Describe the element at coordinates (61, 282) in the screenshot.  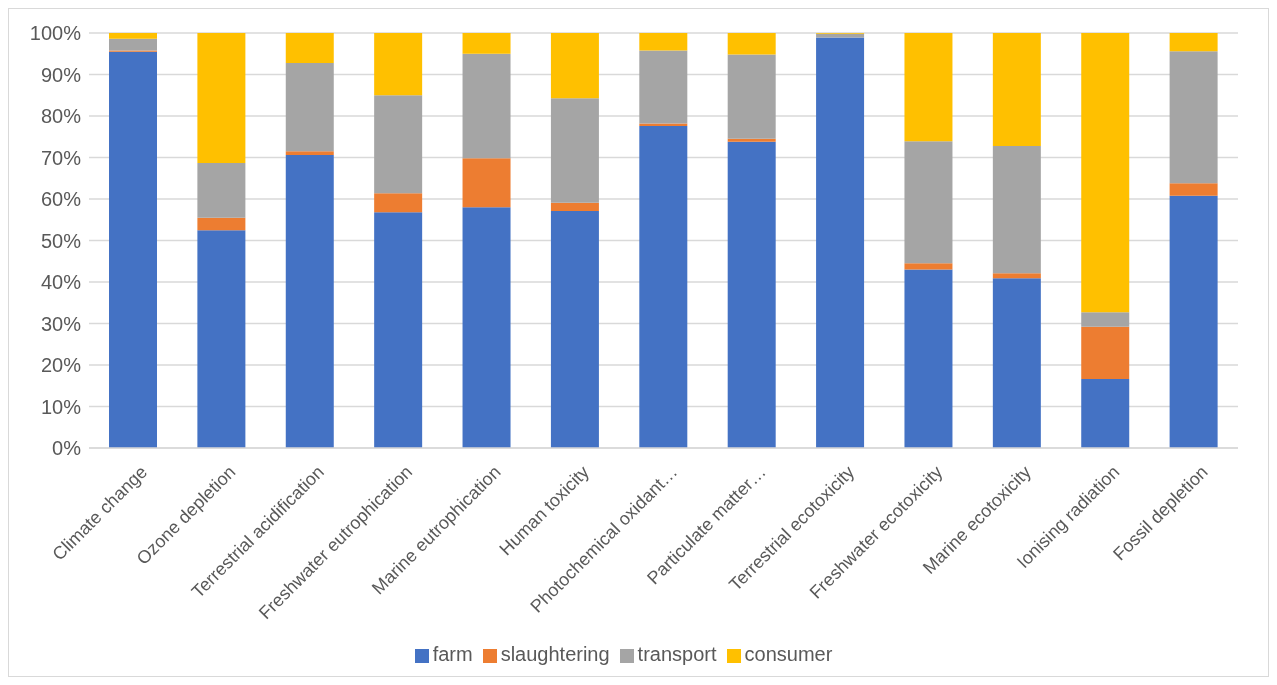
I see `y-tick-label: 40%` at that location.